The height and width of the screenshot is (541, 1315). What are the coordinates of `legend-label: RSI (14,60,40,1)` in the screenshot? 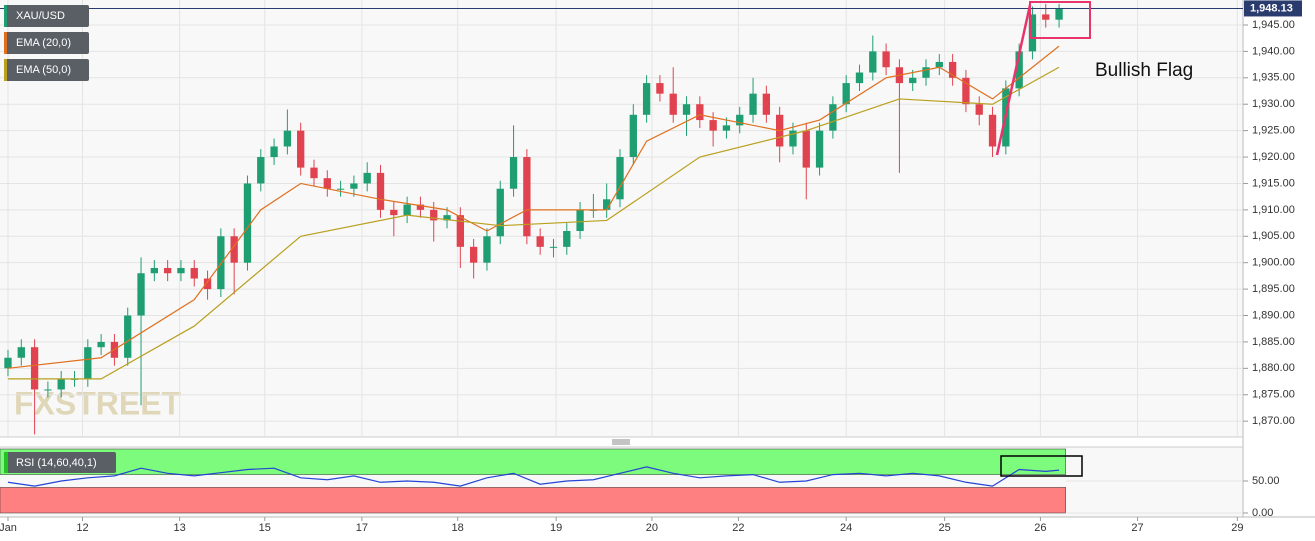 It's located at (56, 463).